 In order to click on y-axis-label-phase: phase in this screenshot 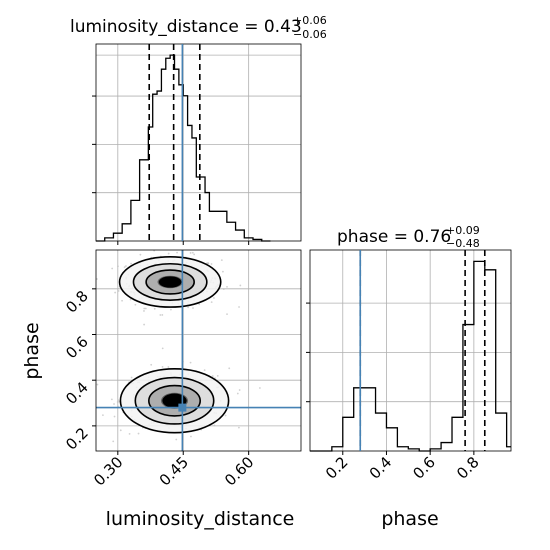, I will do `click(32, 350)`.